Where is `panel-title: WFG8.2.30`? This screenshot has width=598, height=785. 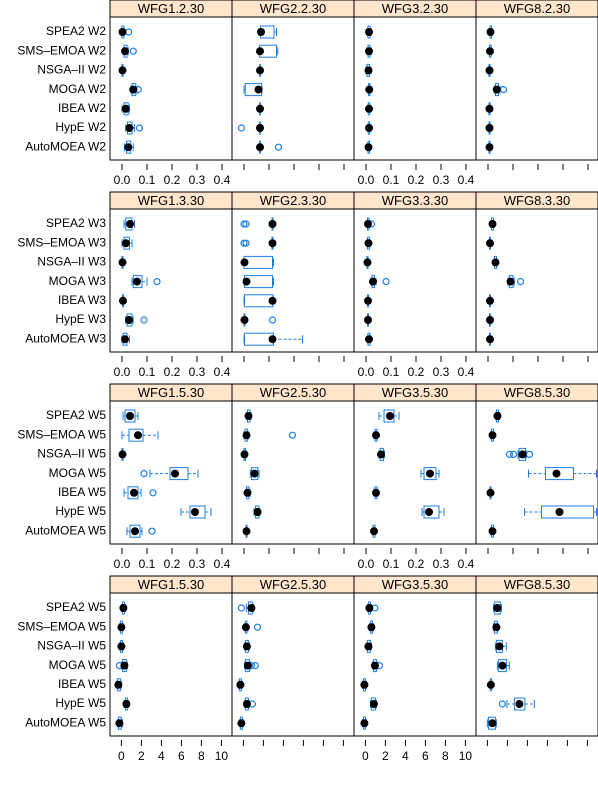
panel-title: WFG8.2.30 is located at coordinates (537, 8).